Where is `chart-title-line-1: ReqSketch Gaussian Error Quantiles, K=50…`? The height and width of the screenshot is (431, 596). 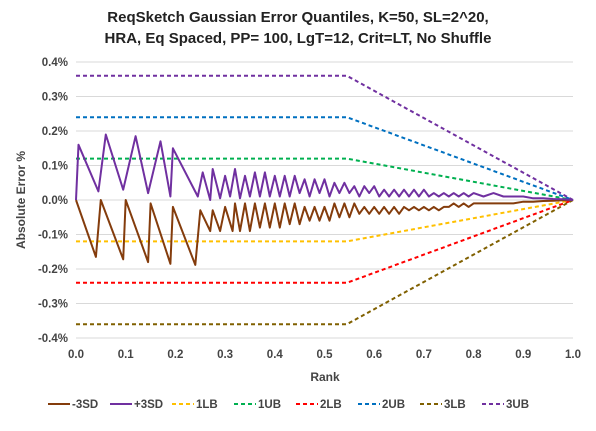
chart-title-line-1: ReqSketch Gaussian Error Quantiles, K=50… is located at coordinates (297, 17).